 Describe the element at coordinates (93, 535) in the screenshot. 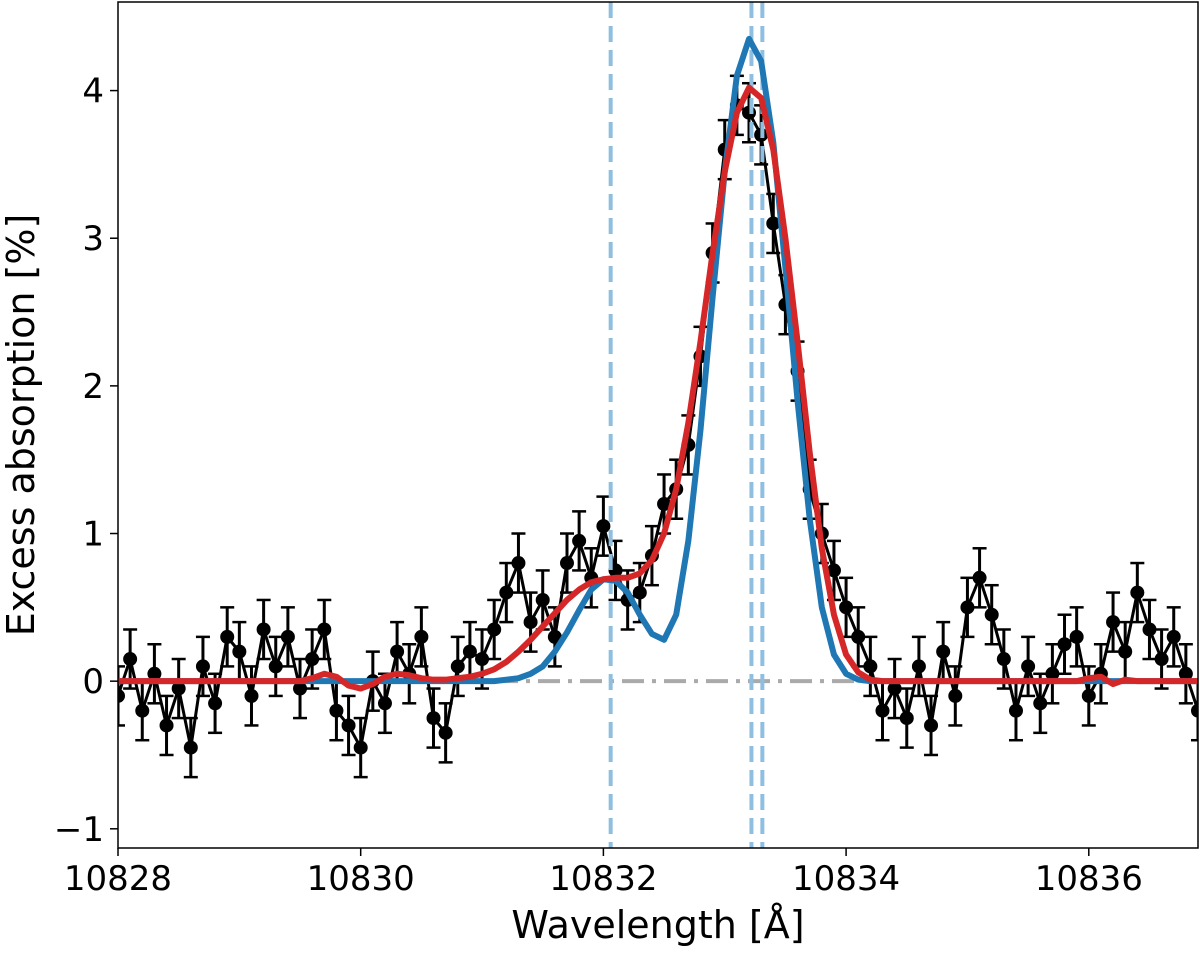

I see `y-tick-label: 1` at that location.